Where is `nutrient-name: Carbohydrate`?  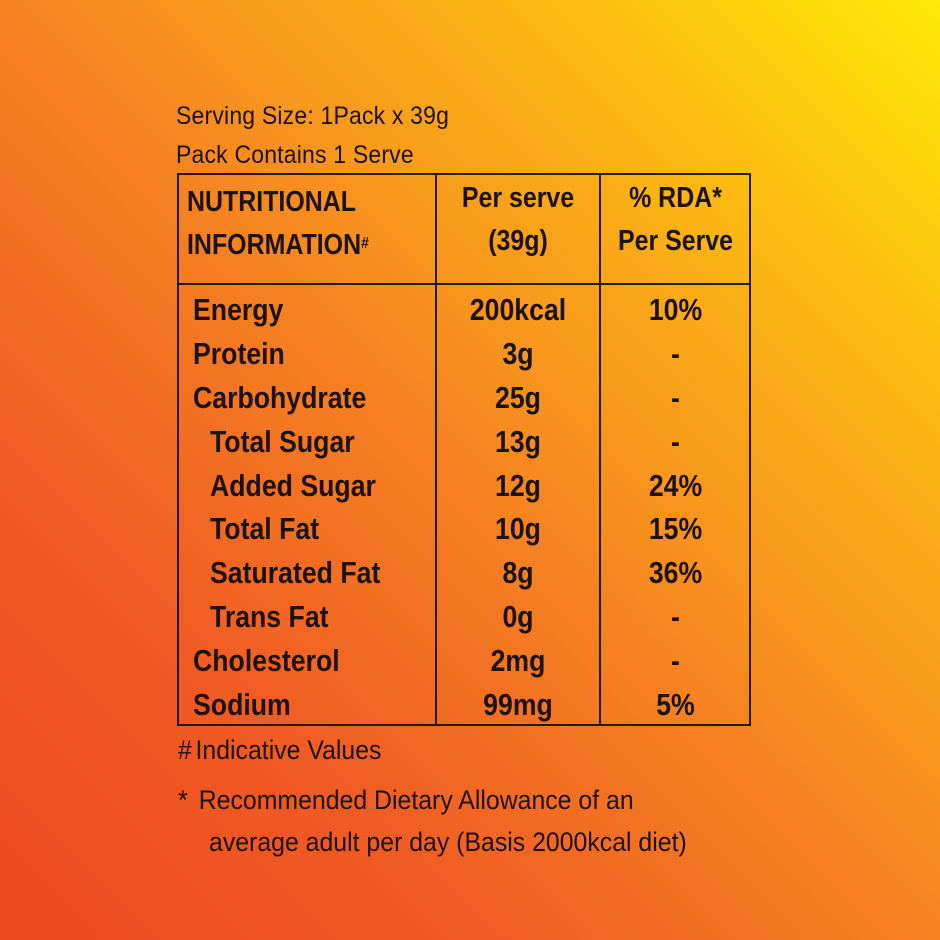
nutrient-name: Carbohydrate is located at coordinates (280, 397).